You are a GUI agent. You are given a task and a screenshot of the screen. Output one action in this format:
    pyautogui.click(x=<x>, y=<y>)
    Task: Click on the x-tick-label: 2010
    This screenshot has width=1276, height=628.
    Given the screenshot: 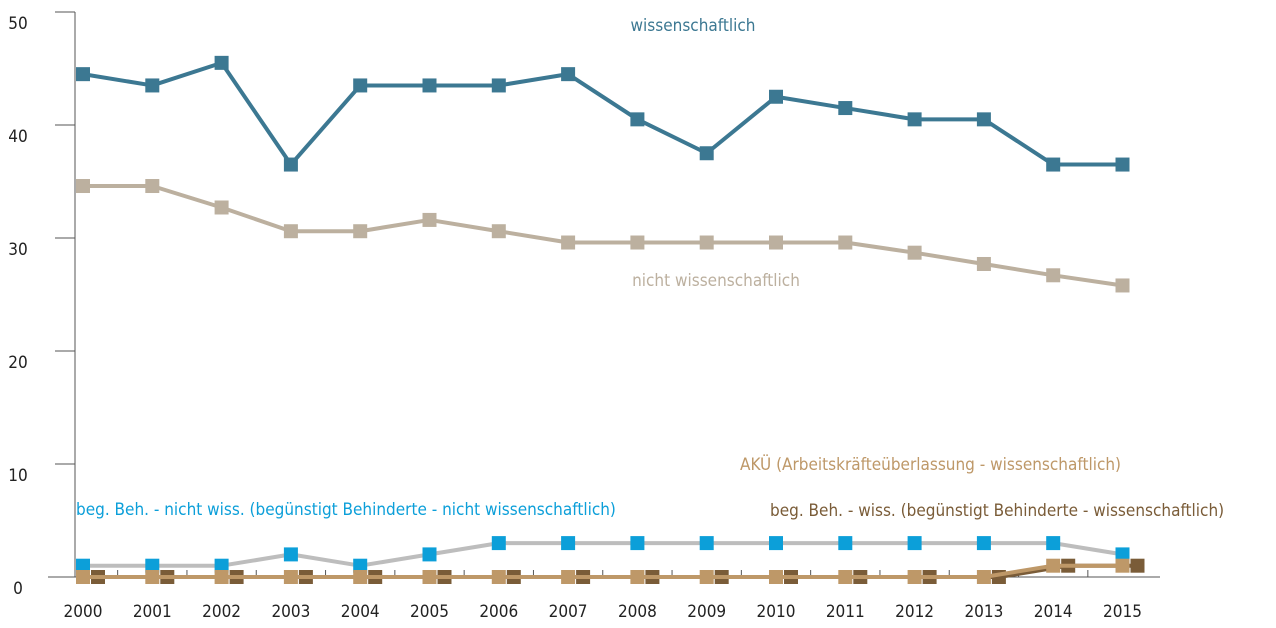 What is the action you would take?
    pyautogui.click(x=776, y=612)
    